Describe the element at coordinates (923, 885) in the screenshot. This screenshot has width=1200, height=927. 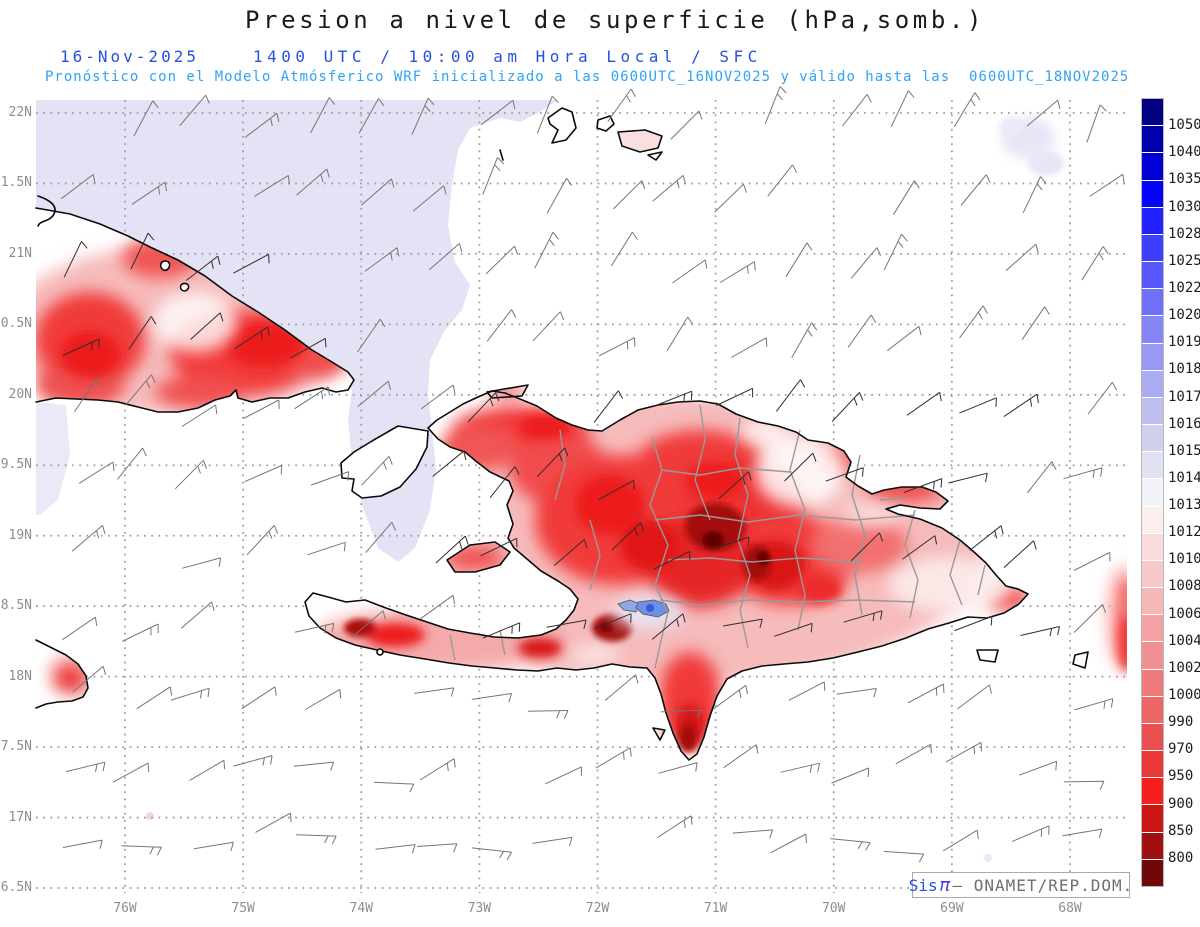
I see `sispi-logo-sis: Sis` at that location.